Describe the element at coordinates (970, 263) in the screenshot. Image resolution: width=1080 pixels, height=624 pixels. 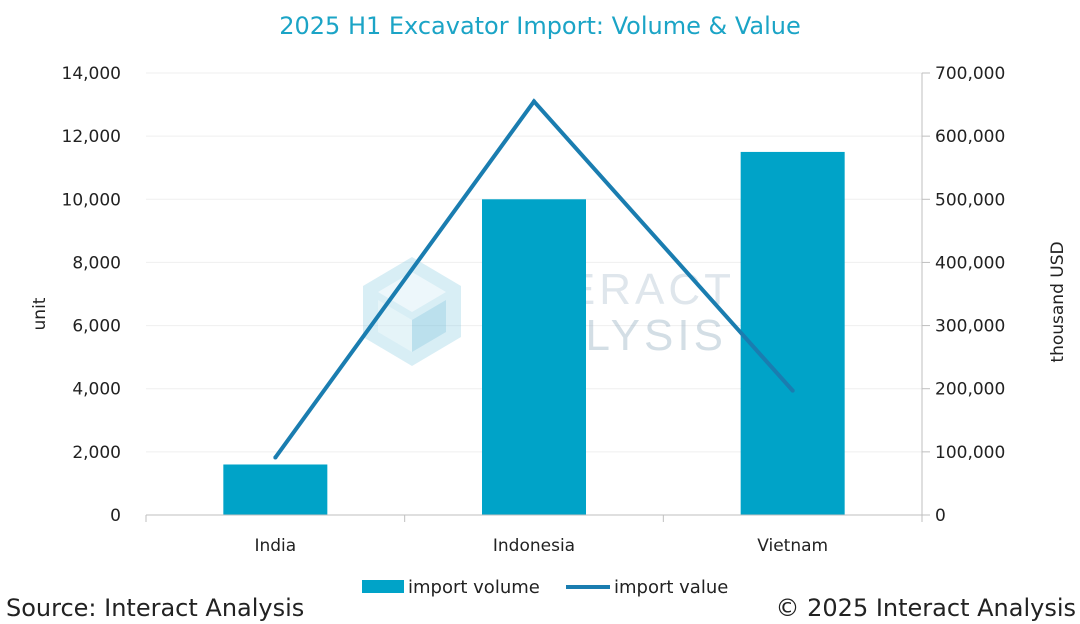
I see `y2-tick-label: 400,000` at that location.